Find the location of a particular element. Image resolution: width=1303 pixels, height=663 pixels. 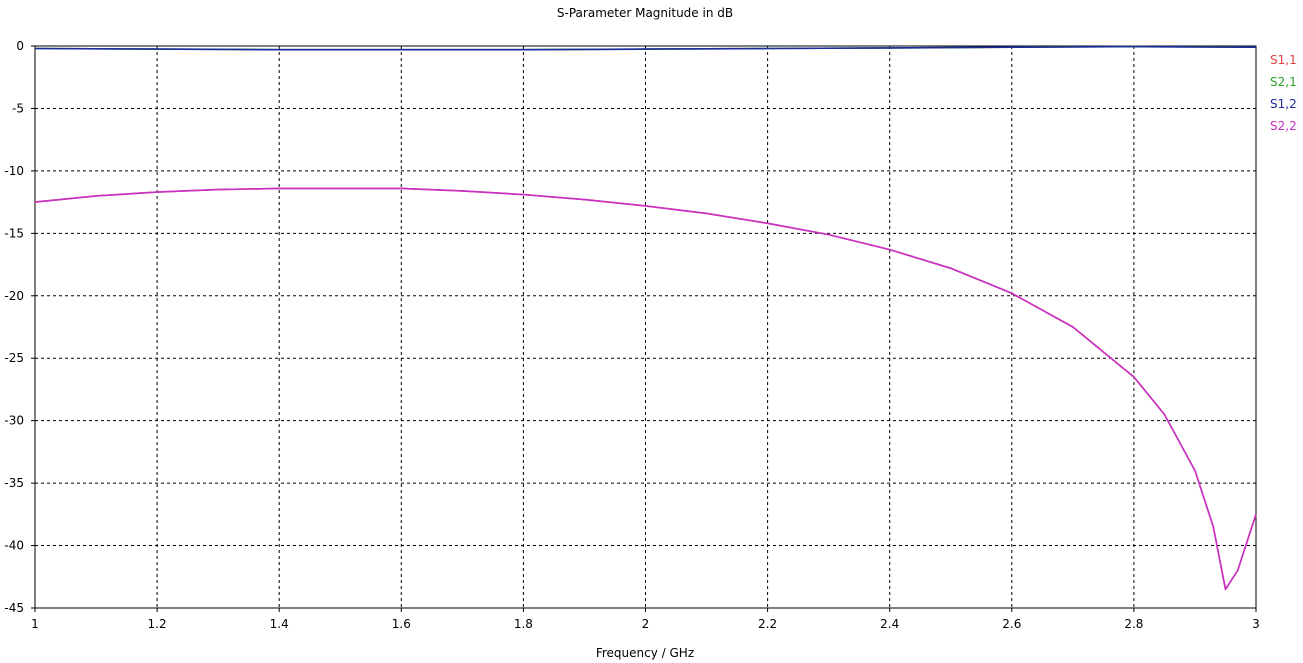

y-tick-label: -5 is located at coordinates (18, 108).